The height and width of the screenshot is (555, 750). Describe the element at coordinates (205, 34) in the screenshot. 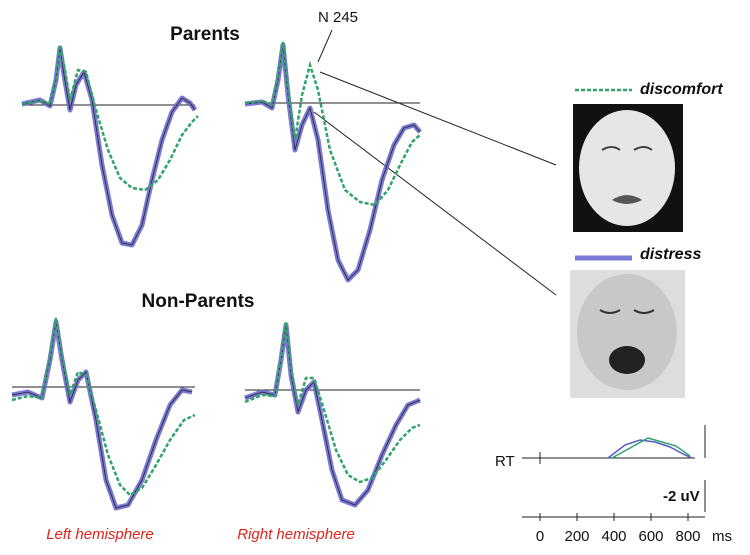

I see `group-title: Parents` at that location.